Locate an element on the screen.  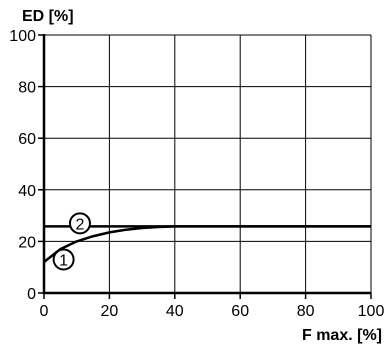
callout-label-2: 2 is located at coordinates (80, 224).